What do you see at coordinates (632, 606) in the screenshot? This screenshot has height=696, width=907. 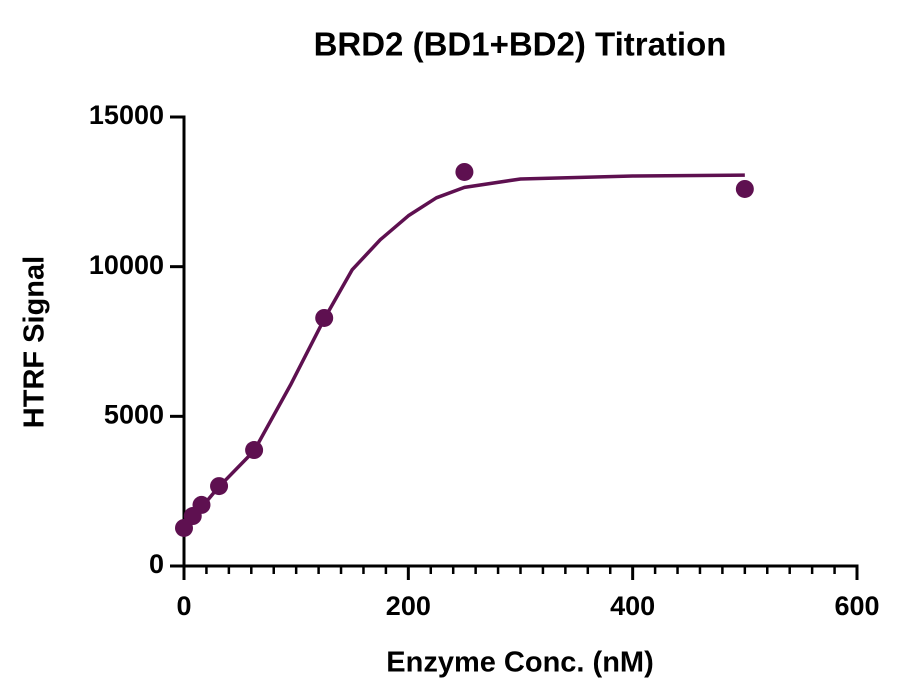 I see `x-tick-label: 400` at bounding box center [632, 606].